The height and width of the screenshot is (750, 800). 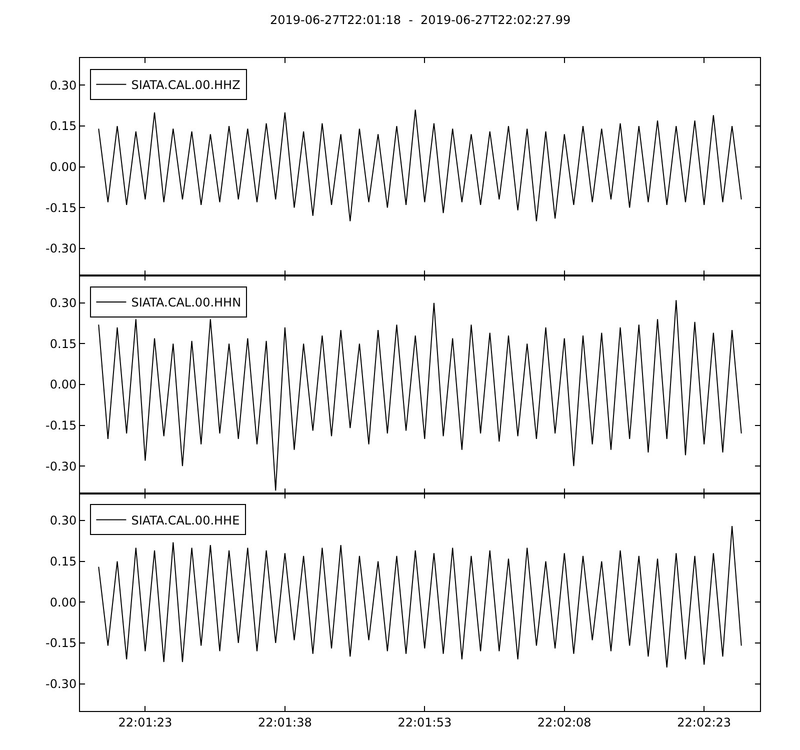 What do you see at coordinates (420, 20) in the screenshot?
I see `chart-title: 2019-06-27T22:01:18 - 2019-06-27T22:02:27.99` at bounding box center [420, 20].